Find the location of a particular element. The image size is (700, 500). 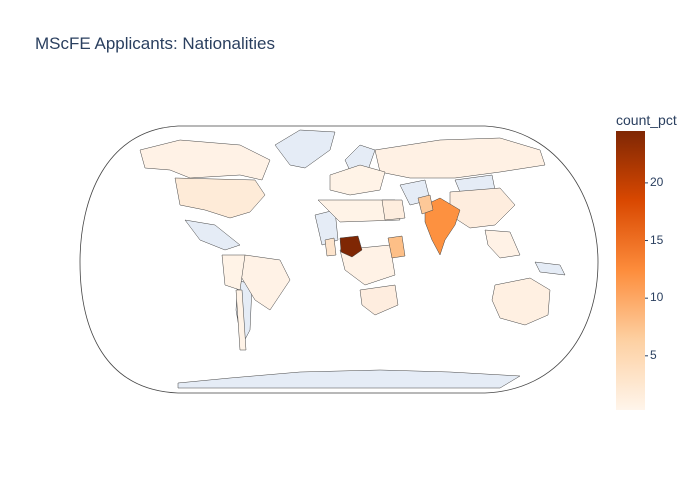

country-antarctica is located at coordinates (349, 379).